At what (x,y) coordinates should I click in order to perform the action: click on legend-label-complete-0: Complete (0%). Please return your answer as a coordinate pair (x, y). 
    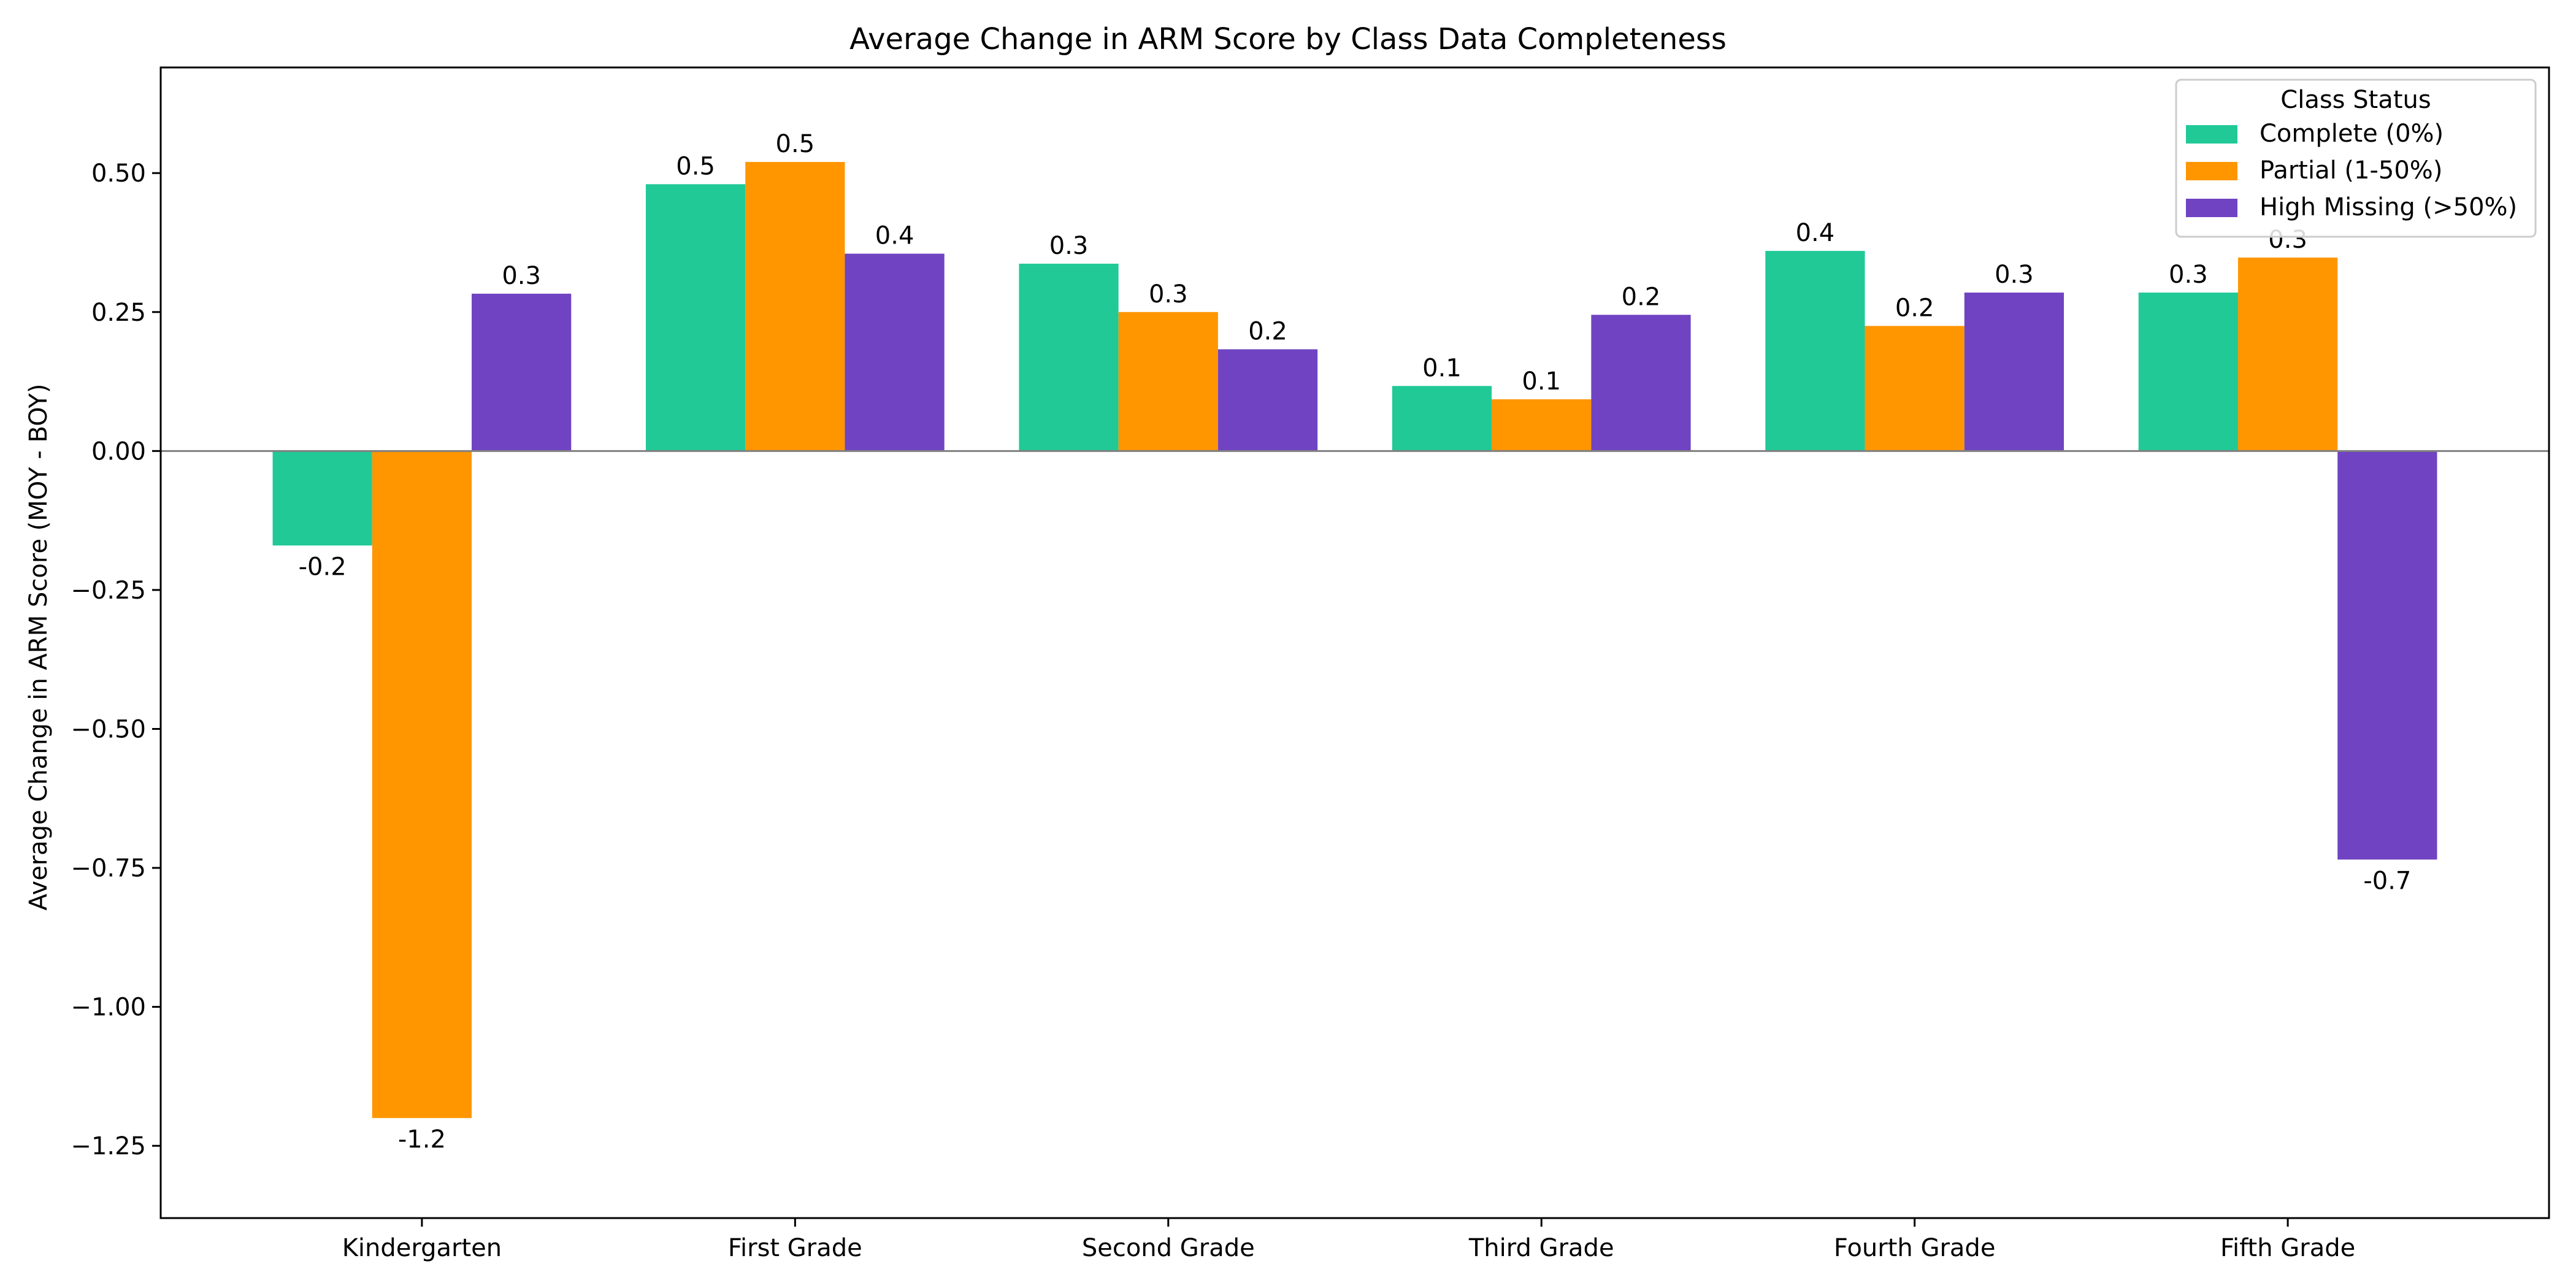
    Looking at the image, I should click on (2352, 134).